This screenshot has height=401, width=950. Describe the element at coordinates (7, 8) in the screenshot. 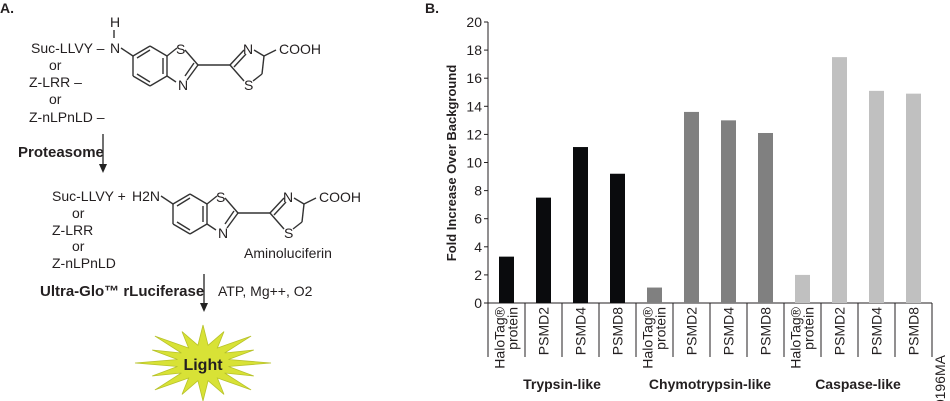

I see `panel-a-label: A.` at that location.